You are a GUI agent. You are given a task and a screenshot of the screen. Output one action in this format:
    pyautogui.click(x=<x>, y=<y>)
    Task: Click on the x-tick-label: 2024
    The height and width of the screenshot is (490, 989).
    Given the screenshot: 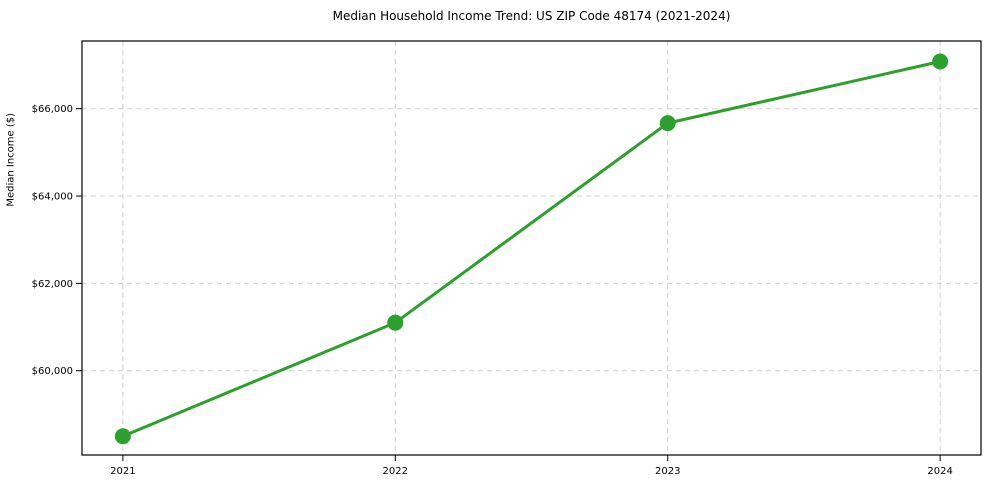 What is the action you would take?
    pyautogui.click(x=939, y=471)
    